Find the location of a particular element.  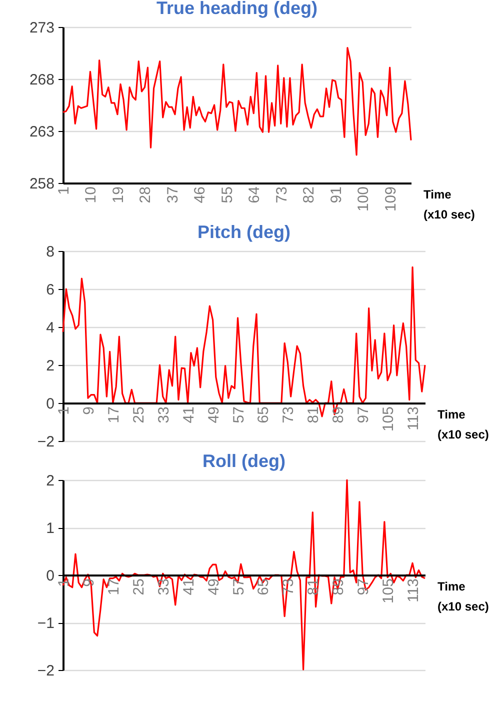

x-tick-label: 37 is located at coordinates (173, 195).